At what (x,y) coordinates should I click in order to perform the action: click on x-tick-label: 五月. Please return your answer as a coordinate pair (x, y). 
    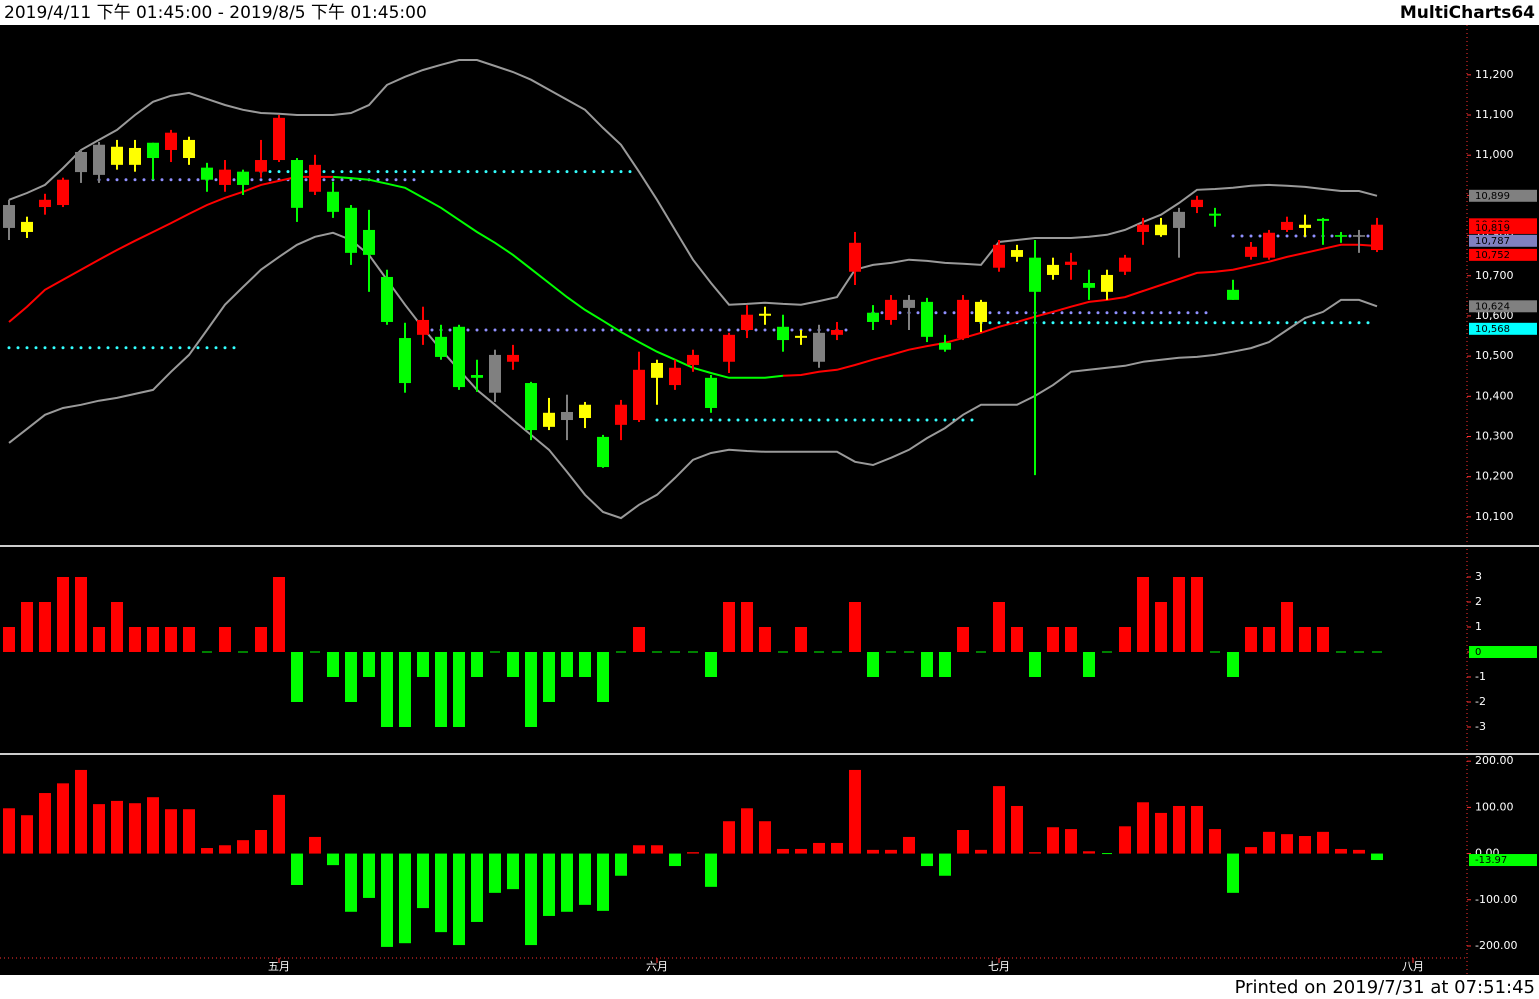
    Looking at the image, I should click on (279, 966).